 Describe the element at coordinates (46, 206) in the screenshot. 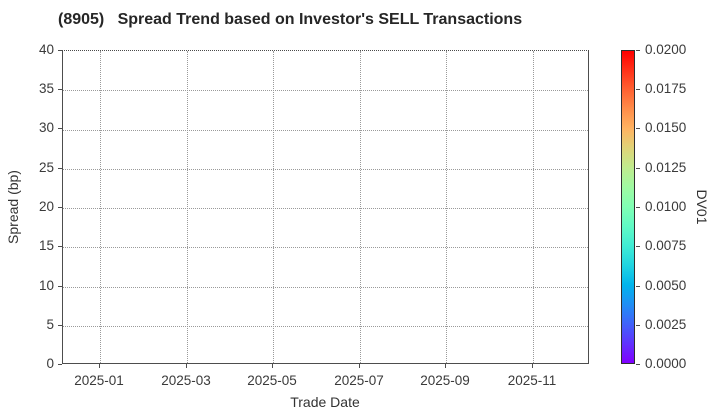

I see `y-tick-label: 20` at that location.